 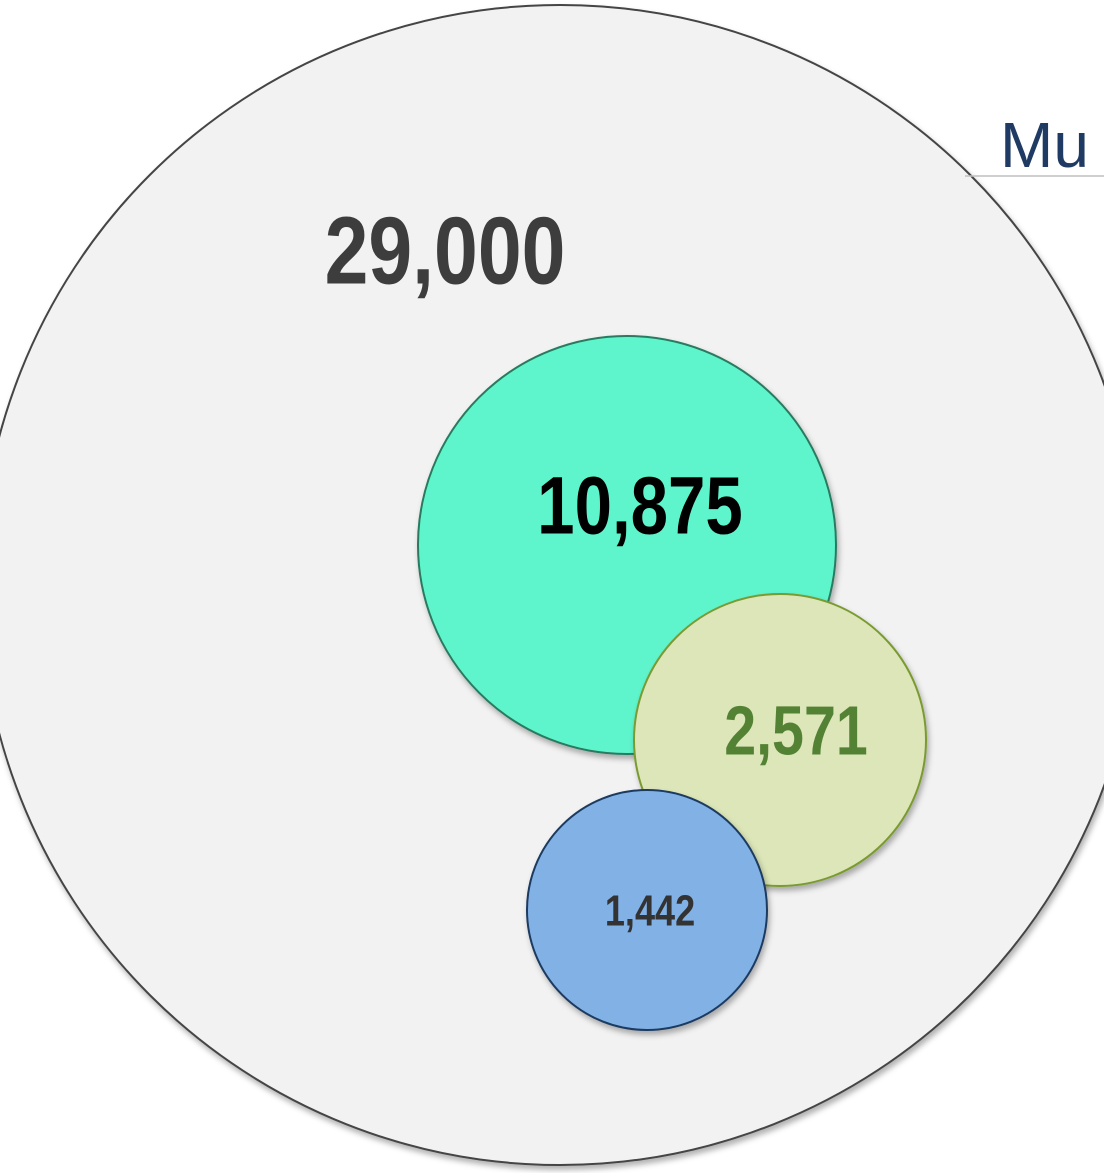 I want to click on bubble, so click(x=647, y=910).